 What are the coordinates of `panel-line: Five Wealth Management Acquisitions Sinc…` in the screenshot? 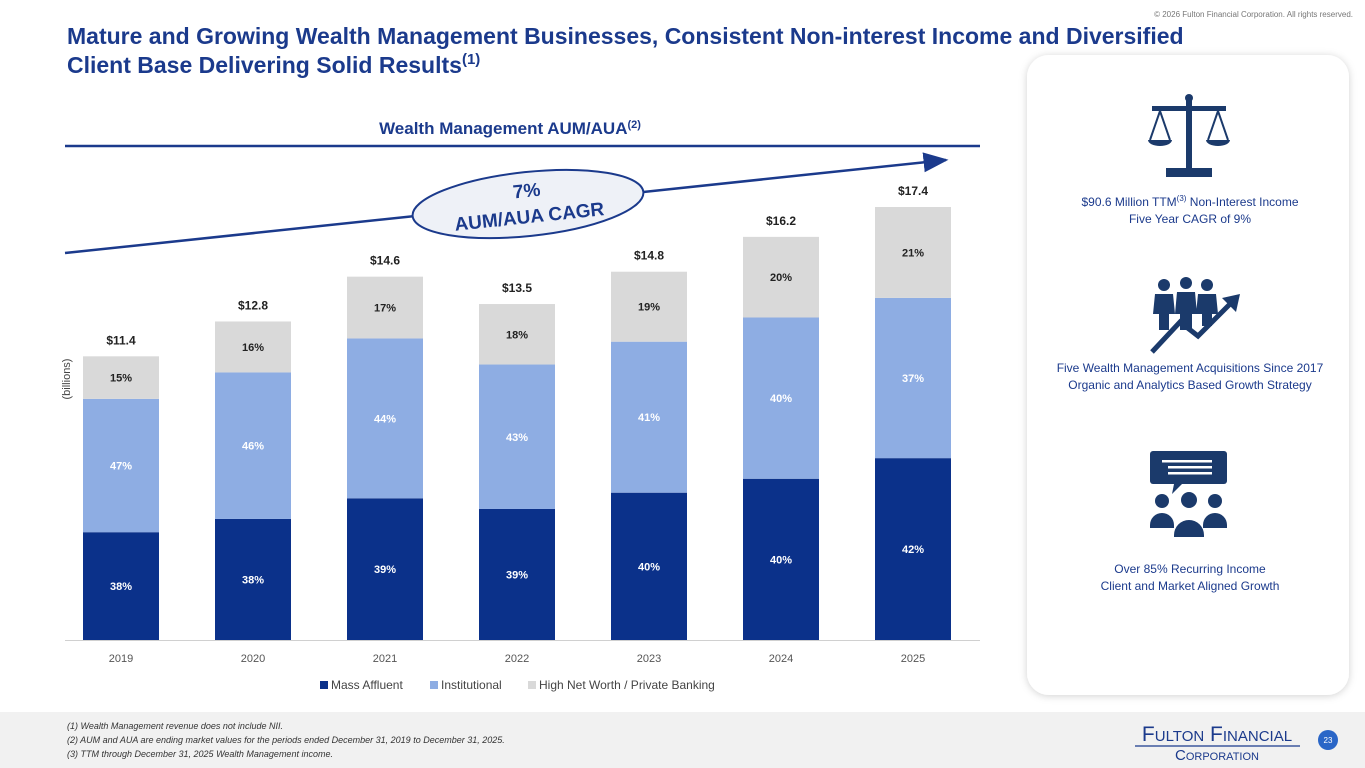 It's located at (1190, 368).